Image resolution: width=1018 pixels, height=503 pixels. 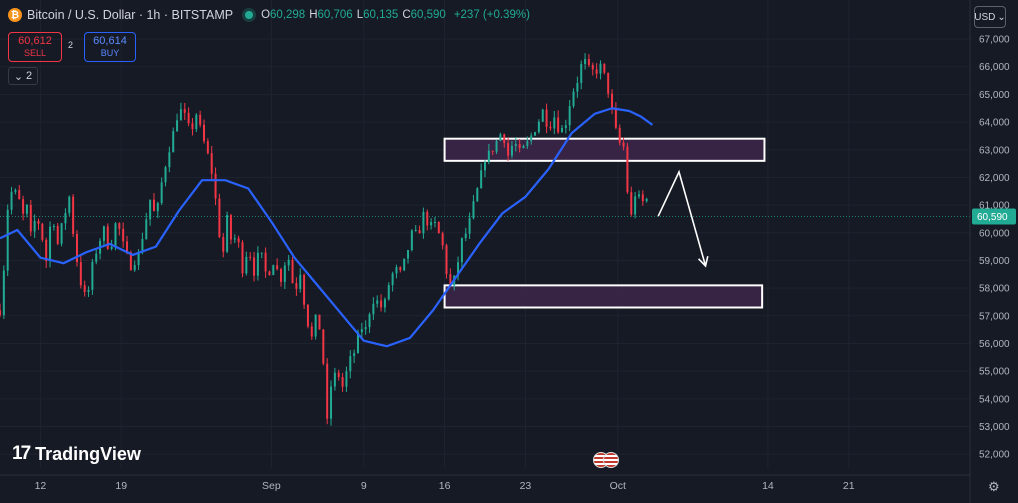 What do you see at coordinates (849, 486) in the screenshot?
I see `x-tick-label: 21` at bounding box center [849, 486].